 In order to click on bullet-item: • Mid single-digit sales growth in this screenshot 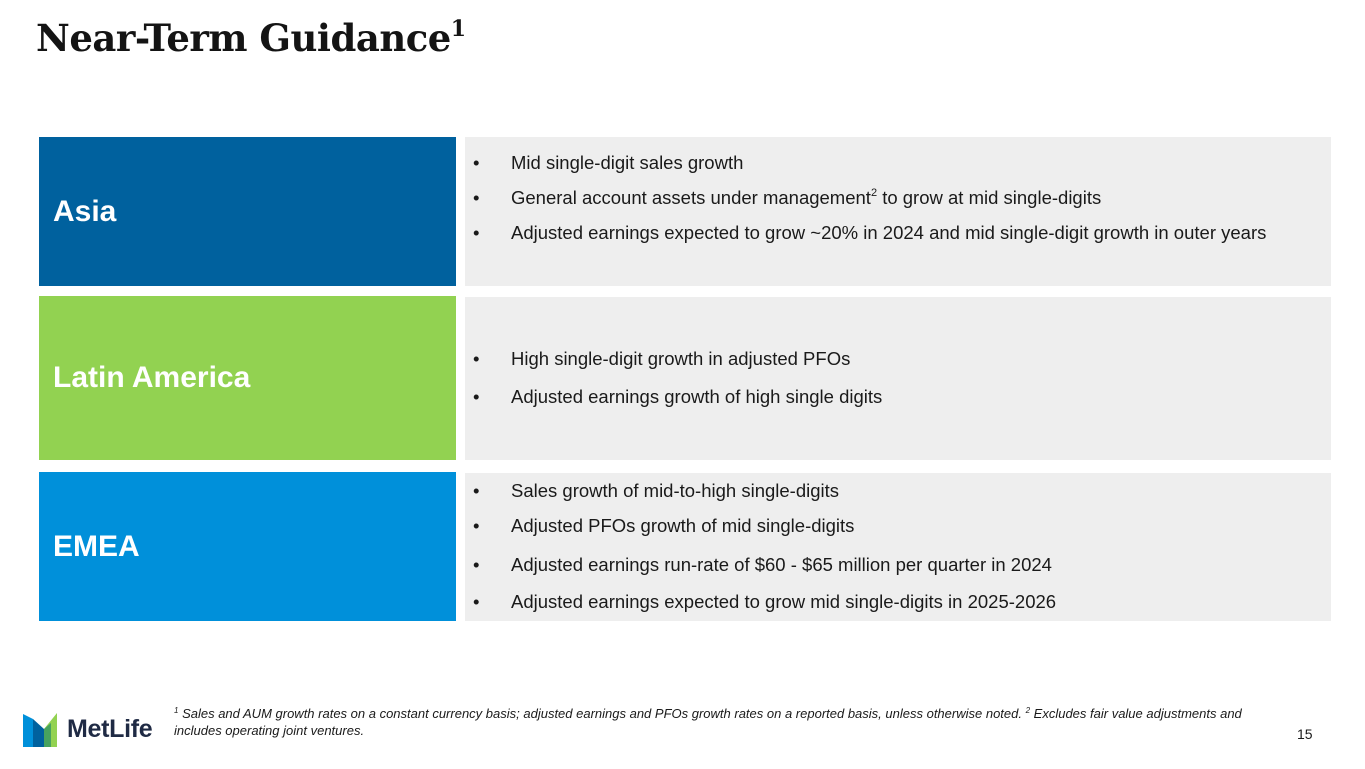, I will do `click(608, 162)`.